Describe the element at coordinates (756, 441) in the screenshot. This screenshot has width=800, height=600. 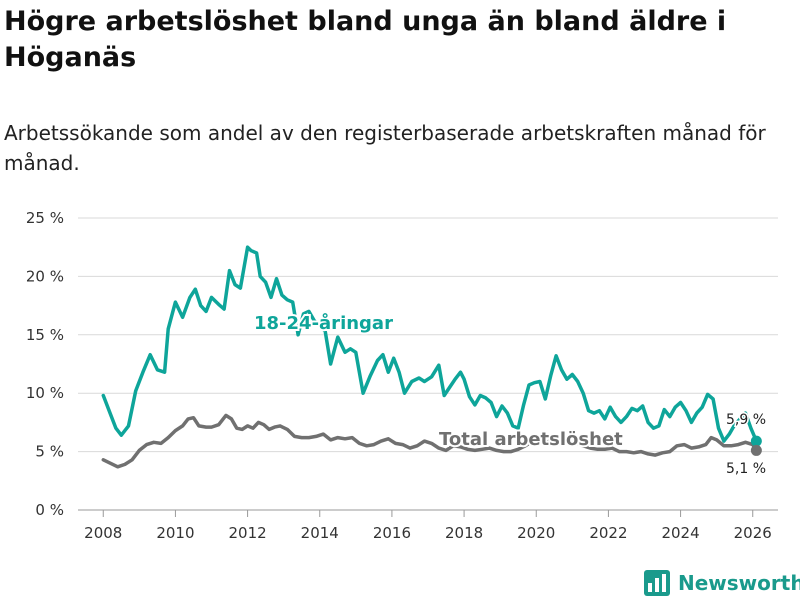
I see `youth-end-marker` at that location.